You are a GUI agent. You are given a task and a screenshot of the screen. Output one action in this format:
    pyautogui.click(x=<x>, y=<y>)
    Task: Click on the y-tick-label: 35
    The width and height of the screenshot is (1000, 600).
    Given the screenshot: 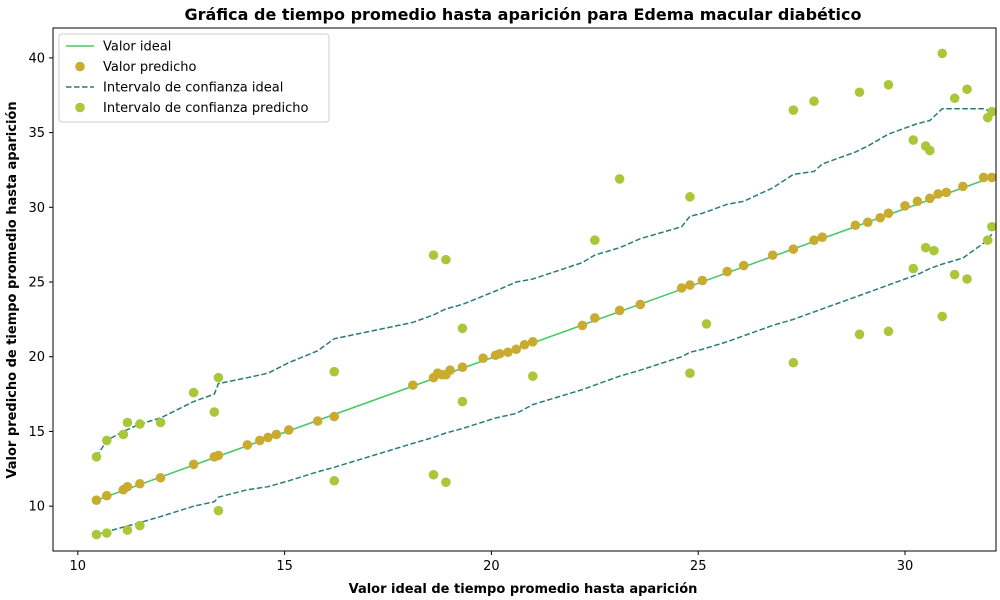 What is the action you would take?
    pyautogui.click(x=36, y=133)
    